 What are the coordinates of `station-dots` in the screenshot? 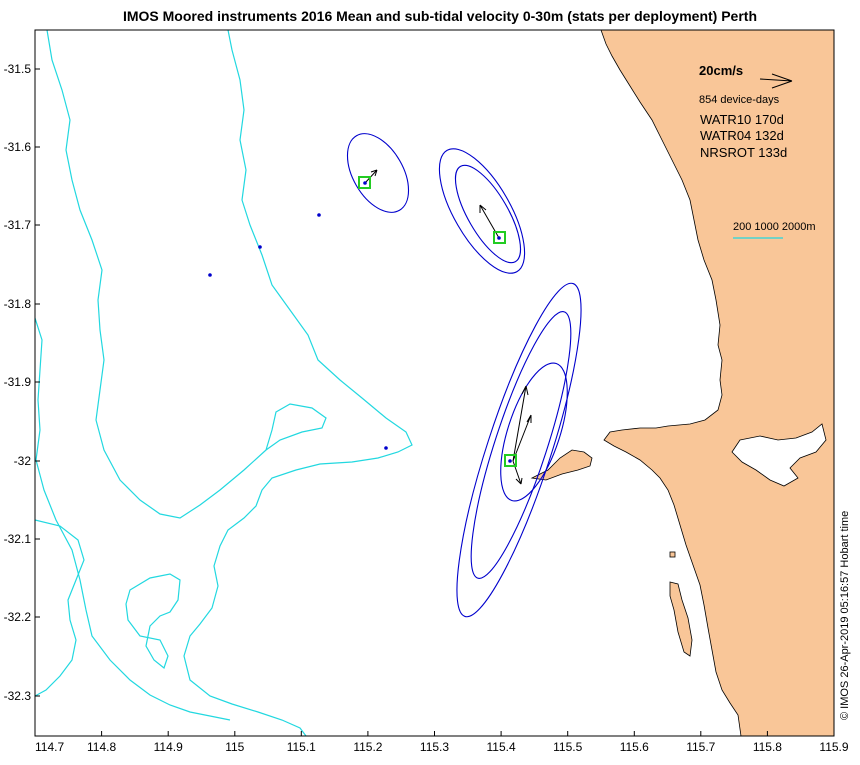 It's located at (360, 322).